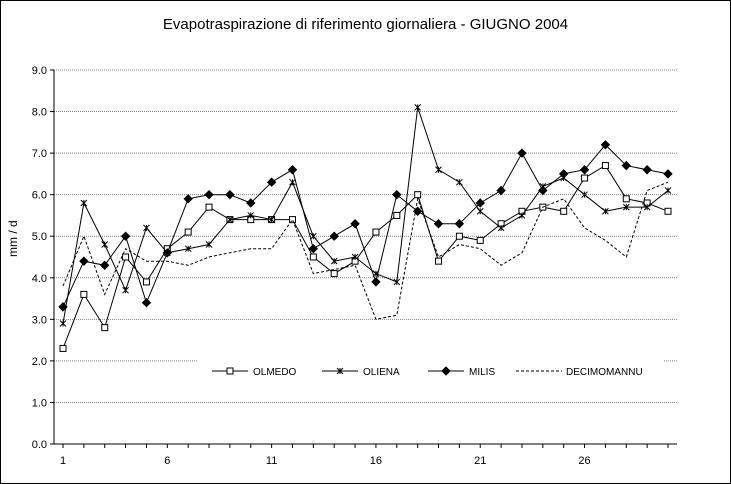 This screenshot has width=731, height=484. Describe the element at coordinates (167, 461) in the screenshot. I see `x-tick-label: 6` at that location.